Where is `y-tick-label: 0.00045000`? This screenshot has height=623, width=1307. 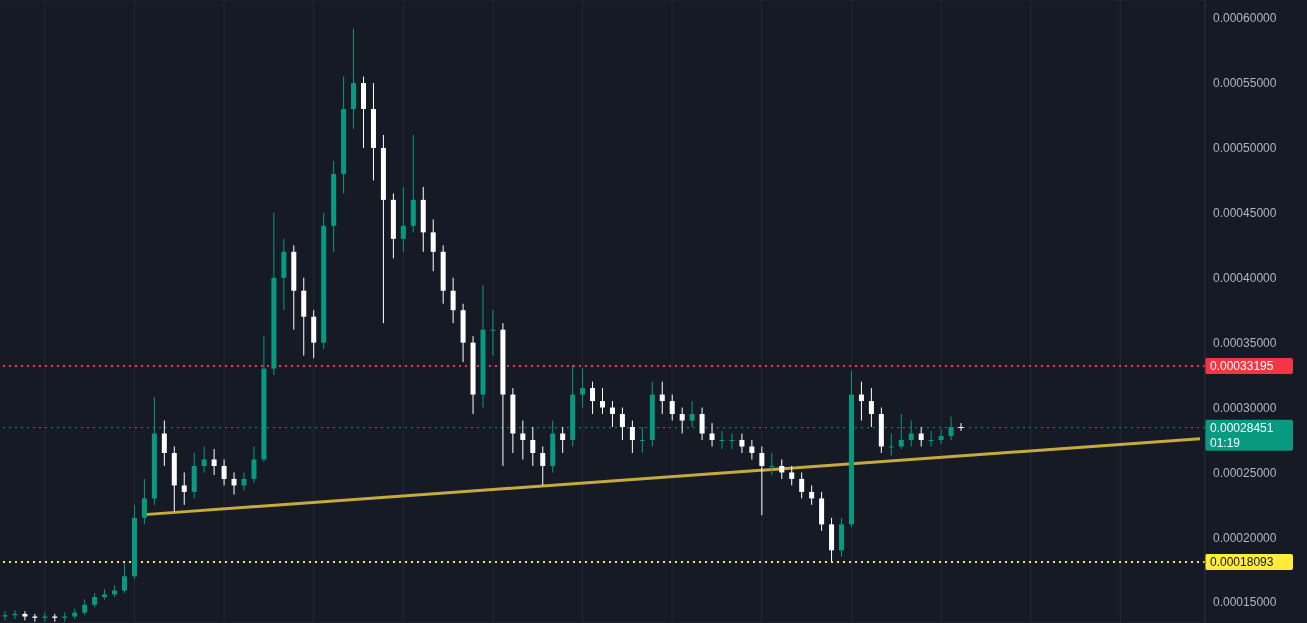 y-tick-label: 0.00045000 is located at coordinates (1245, 213).